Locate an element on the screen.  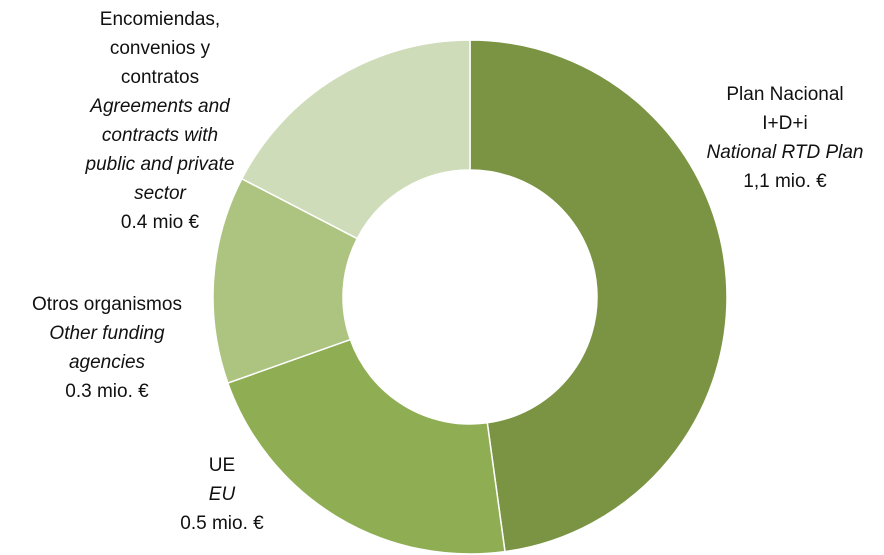
category-label: convenios y is located at coordinates (160, 48).